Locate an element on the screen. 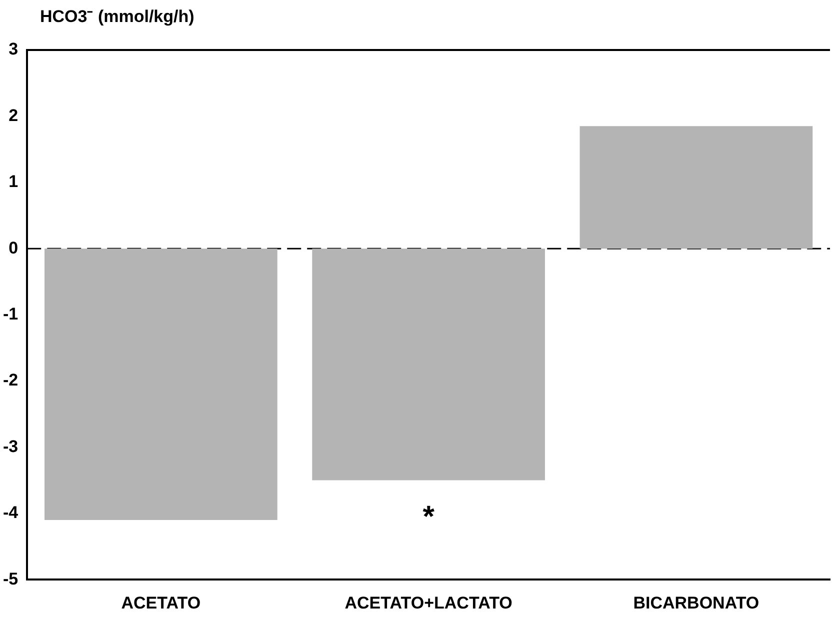  y-tick-label: -1 is located at coordinates (10, 314).